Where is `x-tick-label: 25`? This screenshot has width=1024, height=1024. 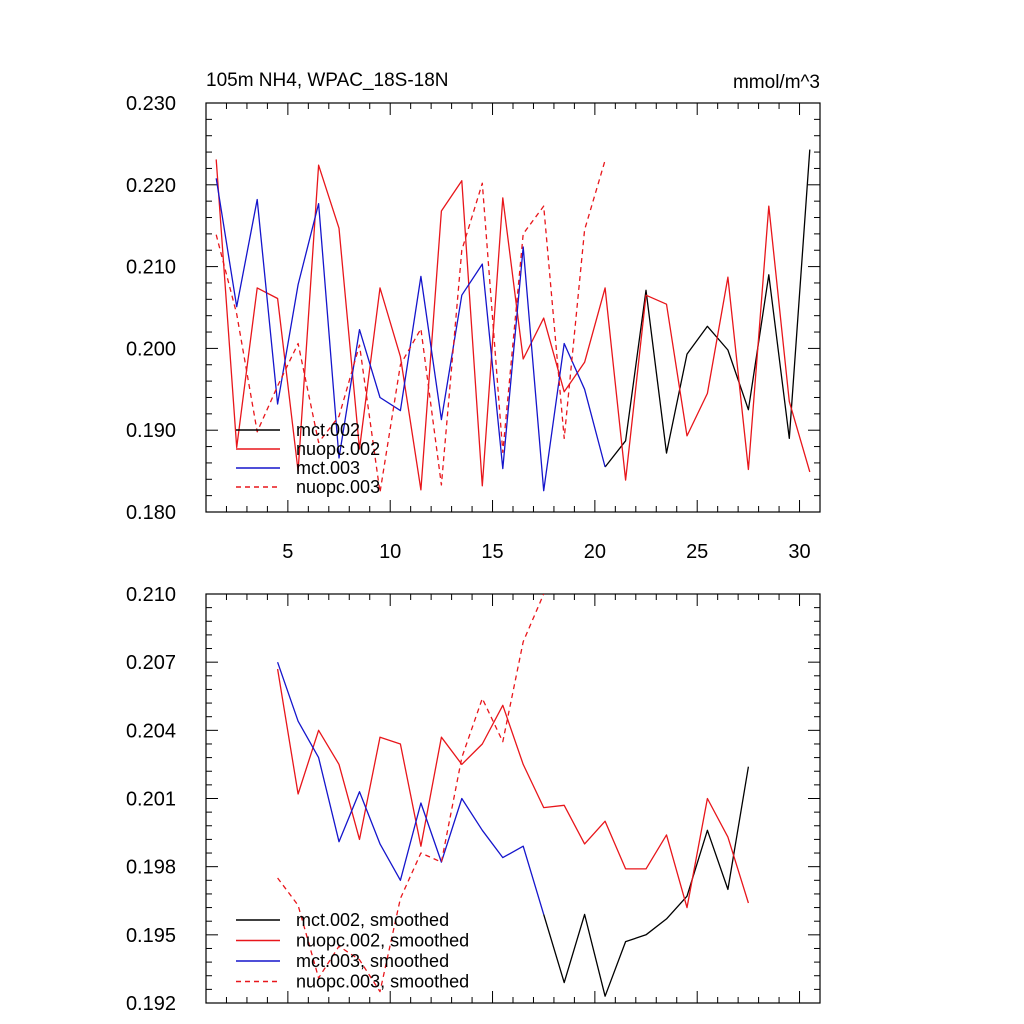
x-tick-label: 25 is located at coordinates (697, 552).